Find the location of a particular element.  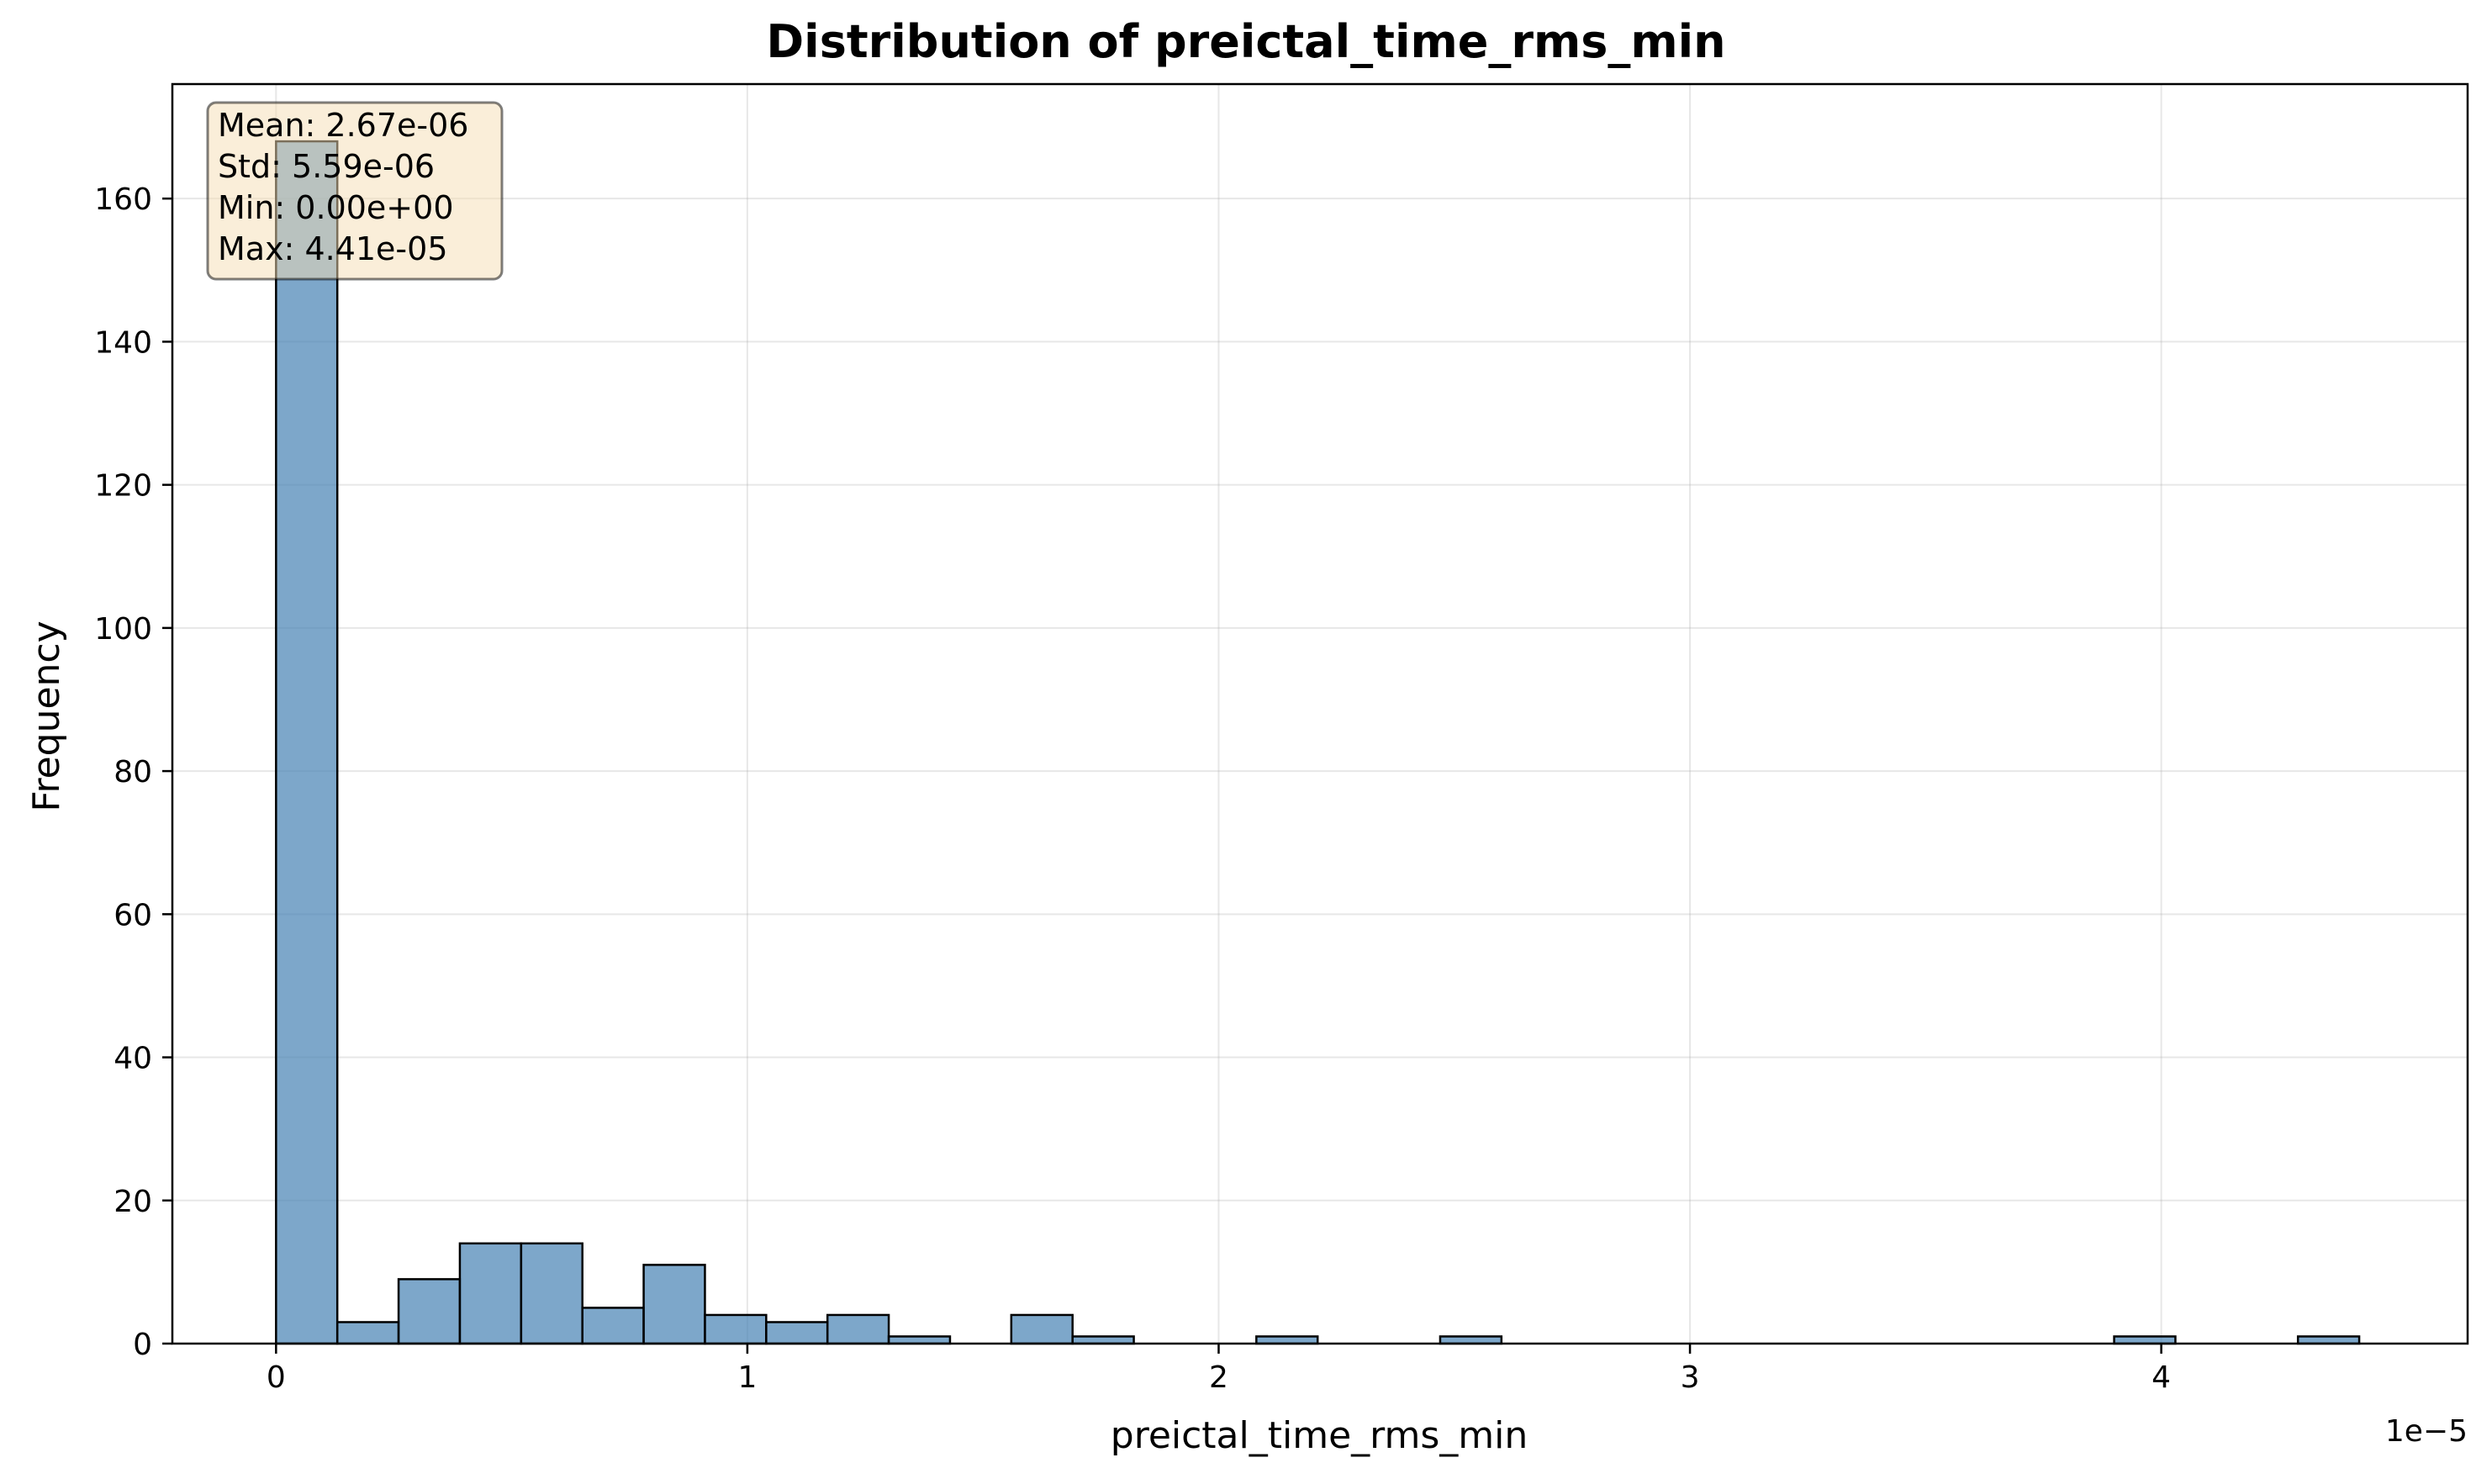

y-tick-label: 120 is located at coordinates (123, 486).